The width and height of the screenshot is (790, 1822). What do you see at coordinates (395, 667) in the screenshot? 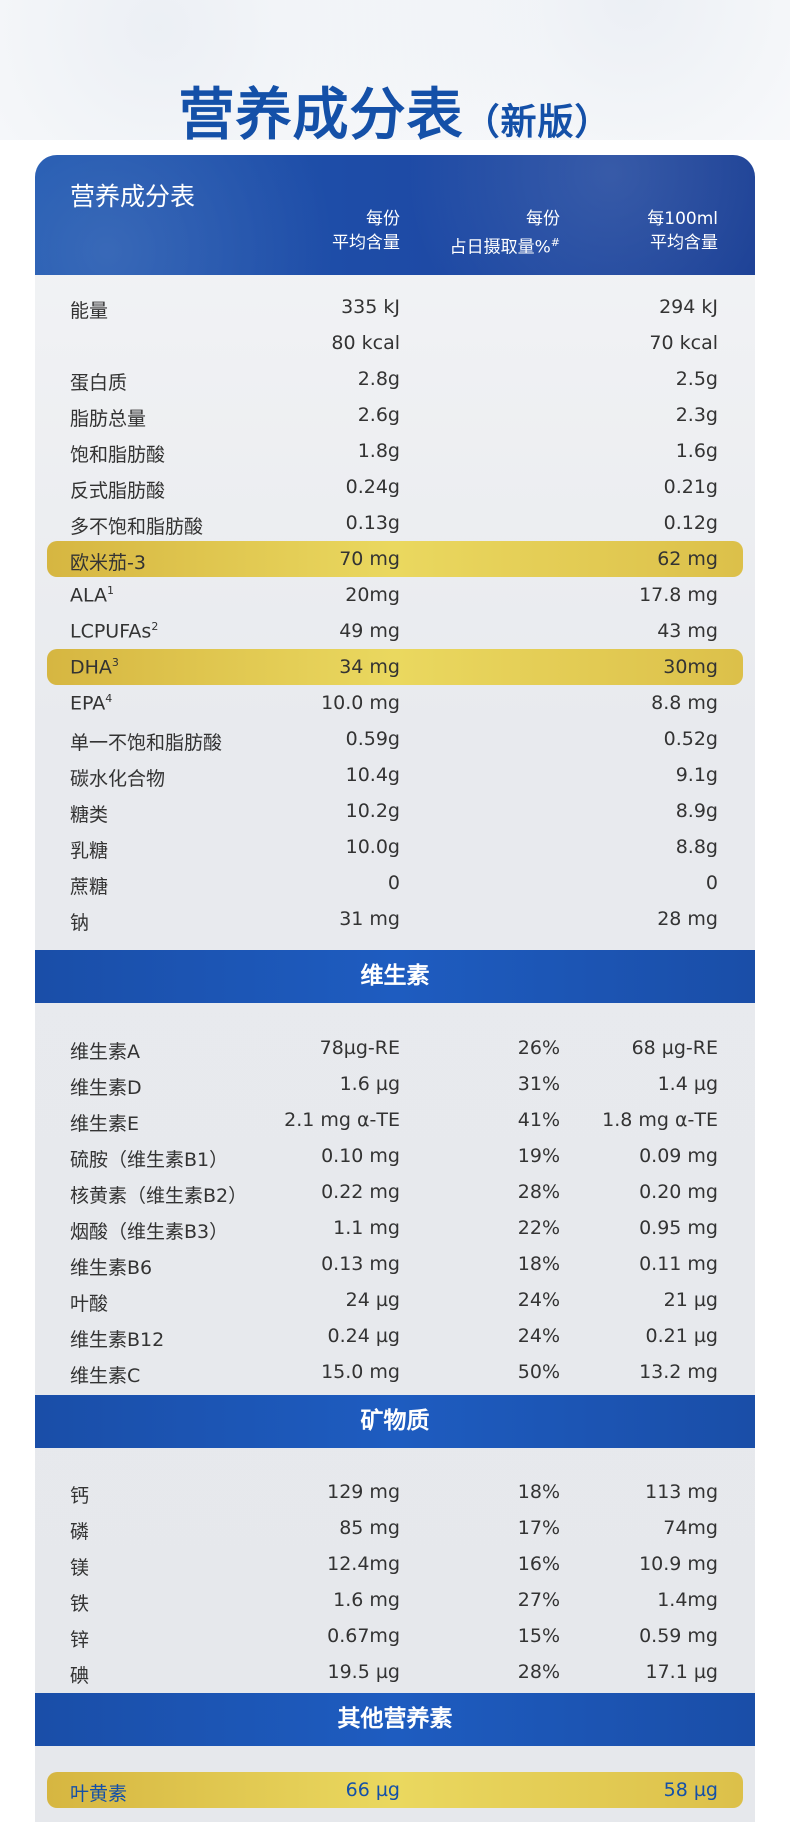
I see `table-row-highlighted: DHA3 34 mg 30mg` at bounding box center [395, 667].